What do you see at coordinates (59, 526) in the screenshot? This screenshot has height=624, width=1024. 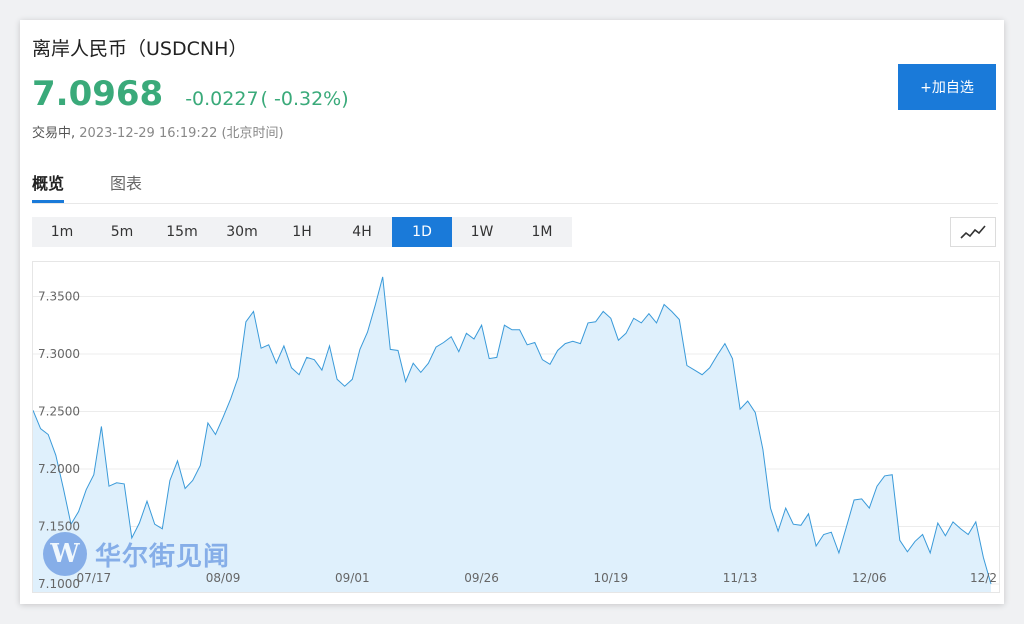 I see `y-tick-label: 7.1500` at bounding box center [59, 526].